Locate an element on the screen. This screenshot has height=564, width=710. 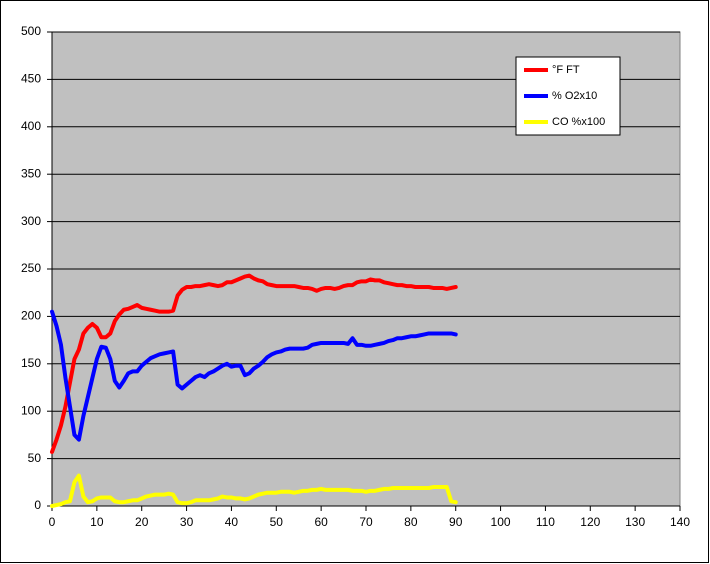
y-tick-label: 50 is located at coordinates (35, 458).